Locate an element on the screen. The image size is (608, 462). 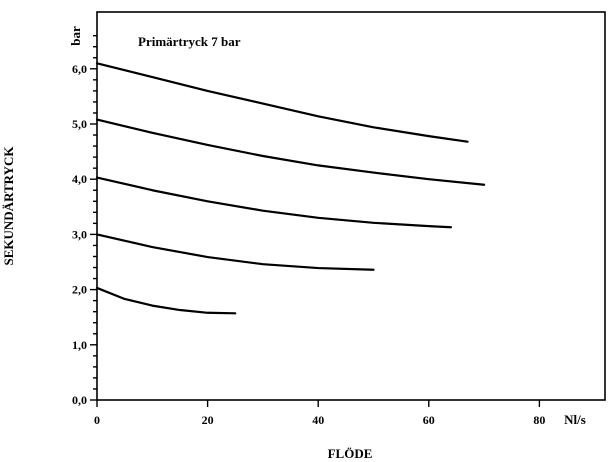
y-tick-label: 1,0 is located at coordinates (79, 345).